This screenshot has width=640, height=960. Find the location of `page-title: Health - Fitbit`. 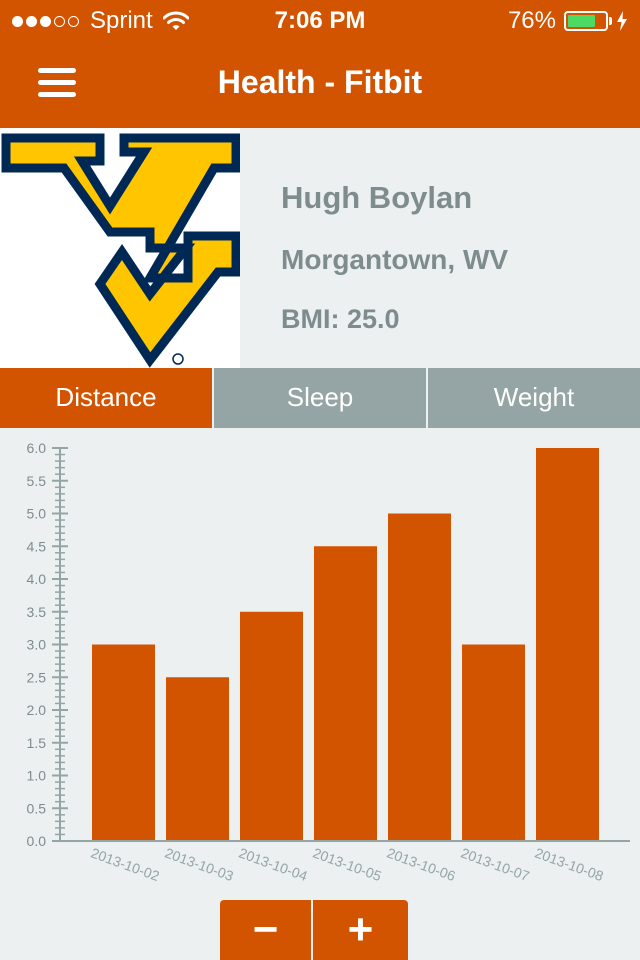

page-title: Health - Fitbit is located at coordinates (320, 82).